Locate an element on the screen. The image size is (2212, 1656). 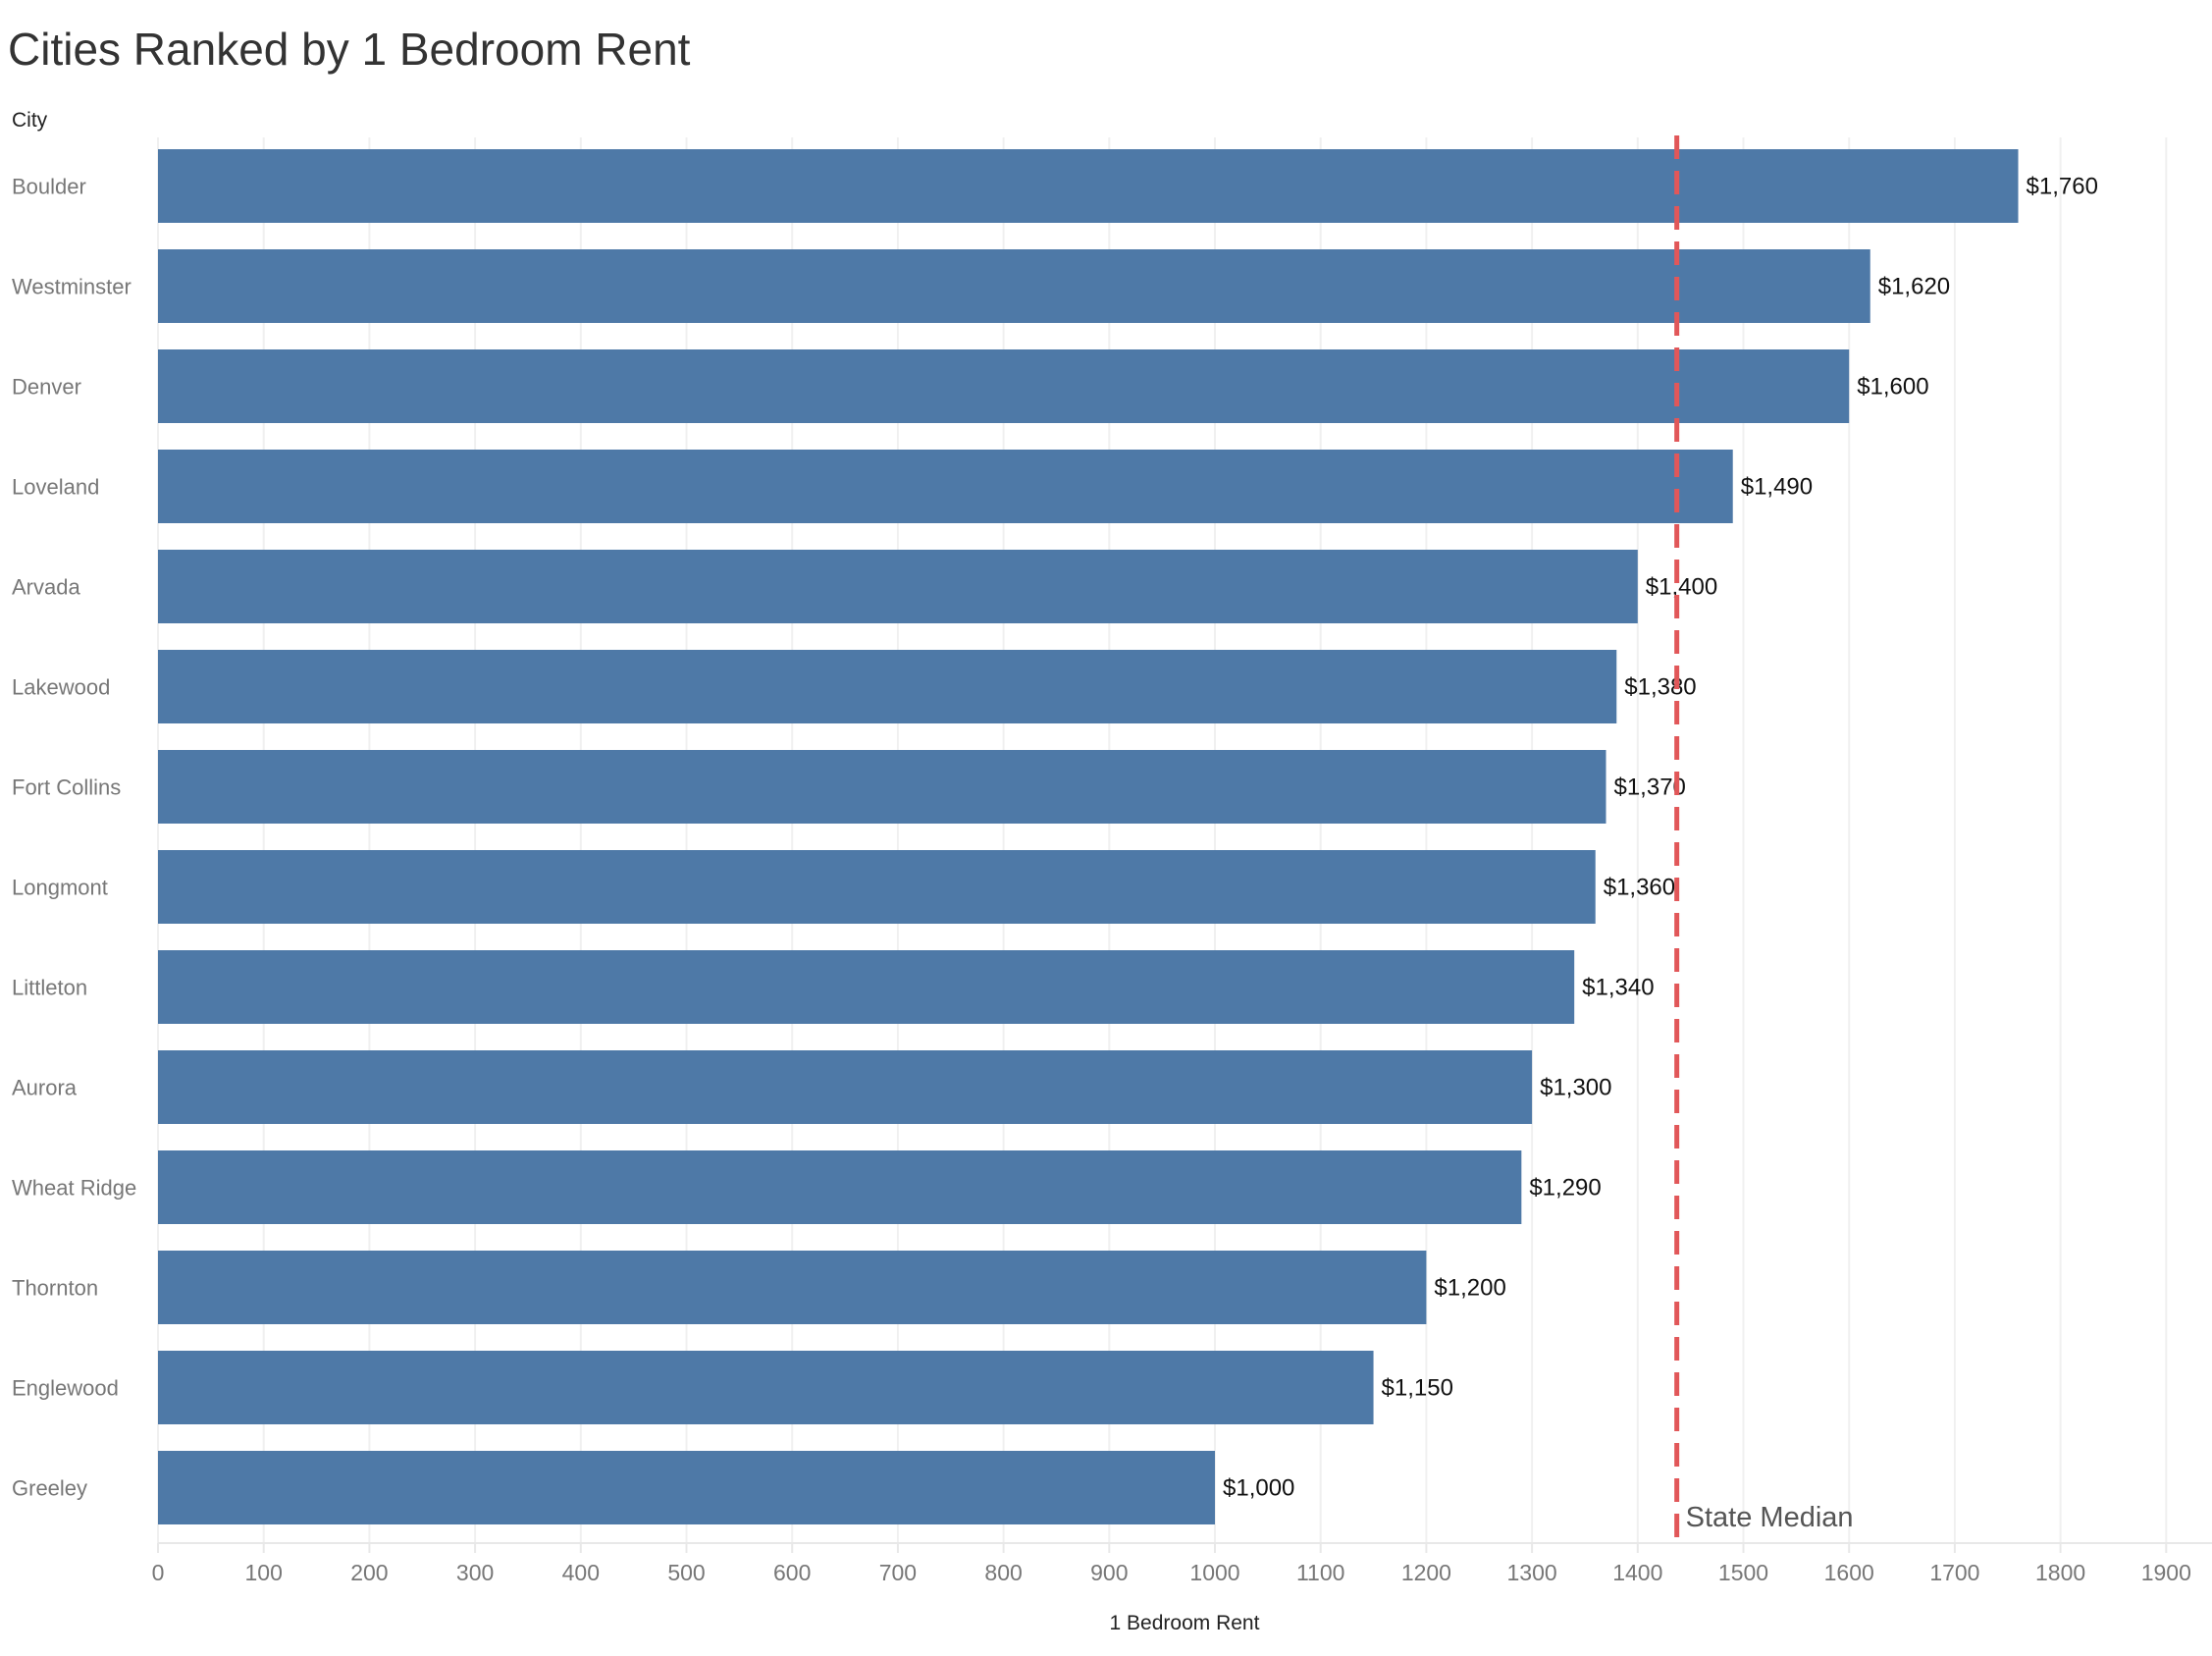
x-tick-label: 1800 is located at coordinates (2060, 1572).